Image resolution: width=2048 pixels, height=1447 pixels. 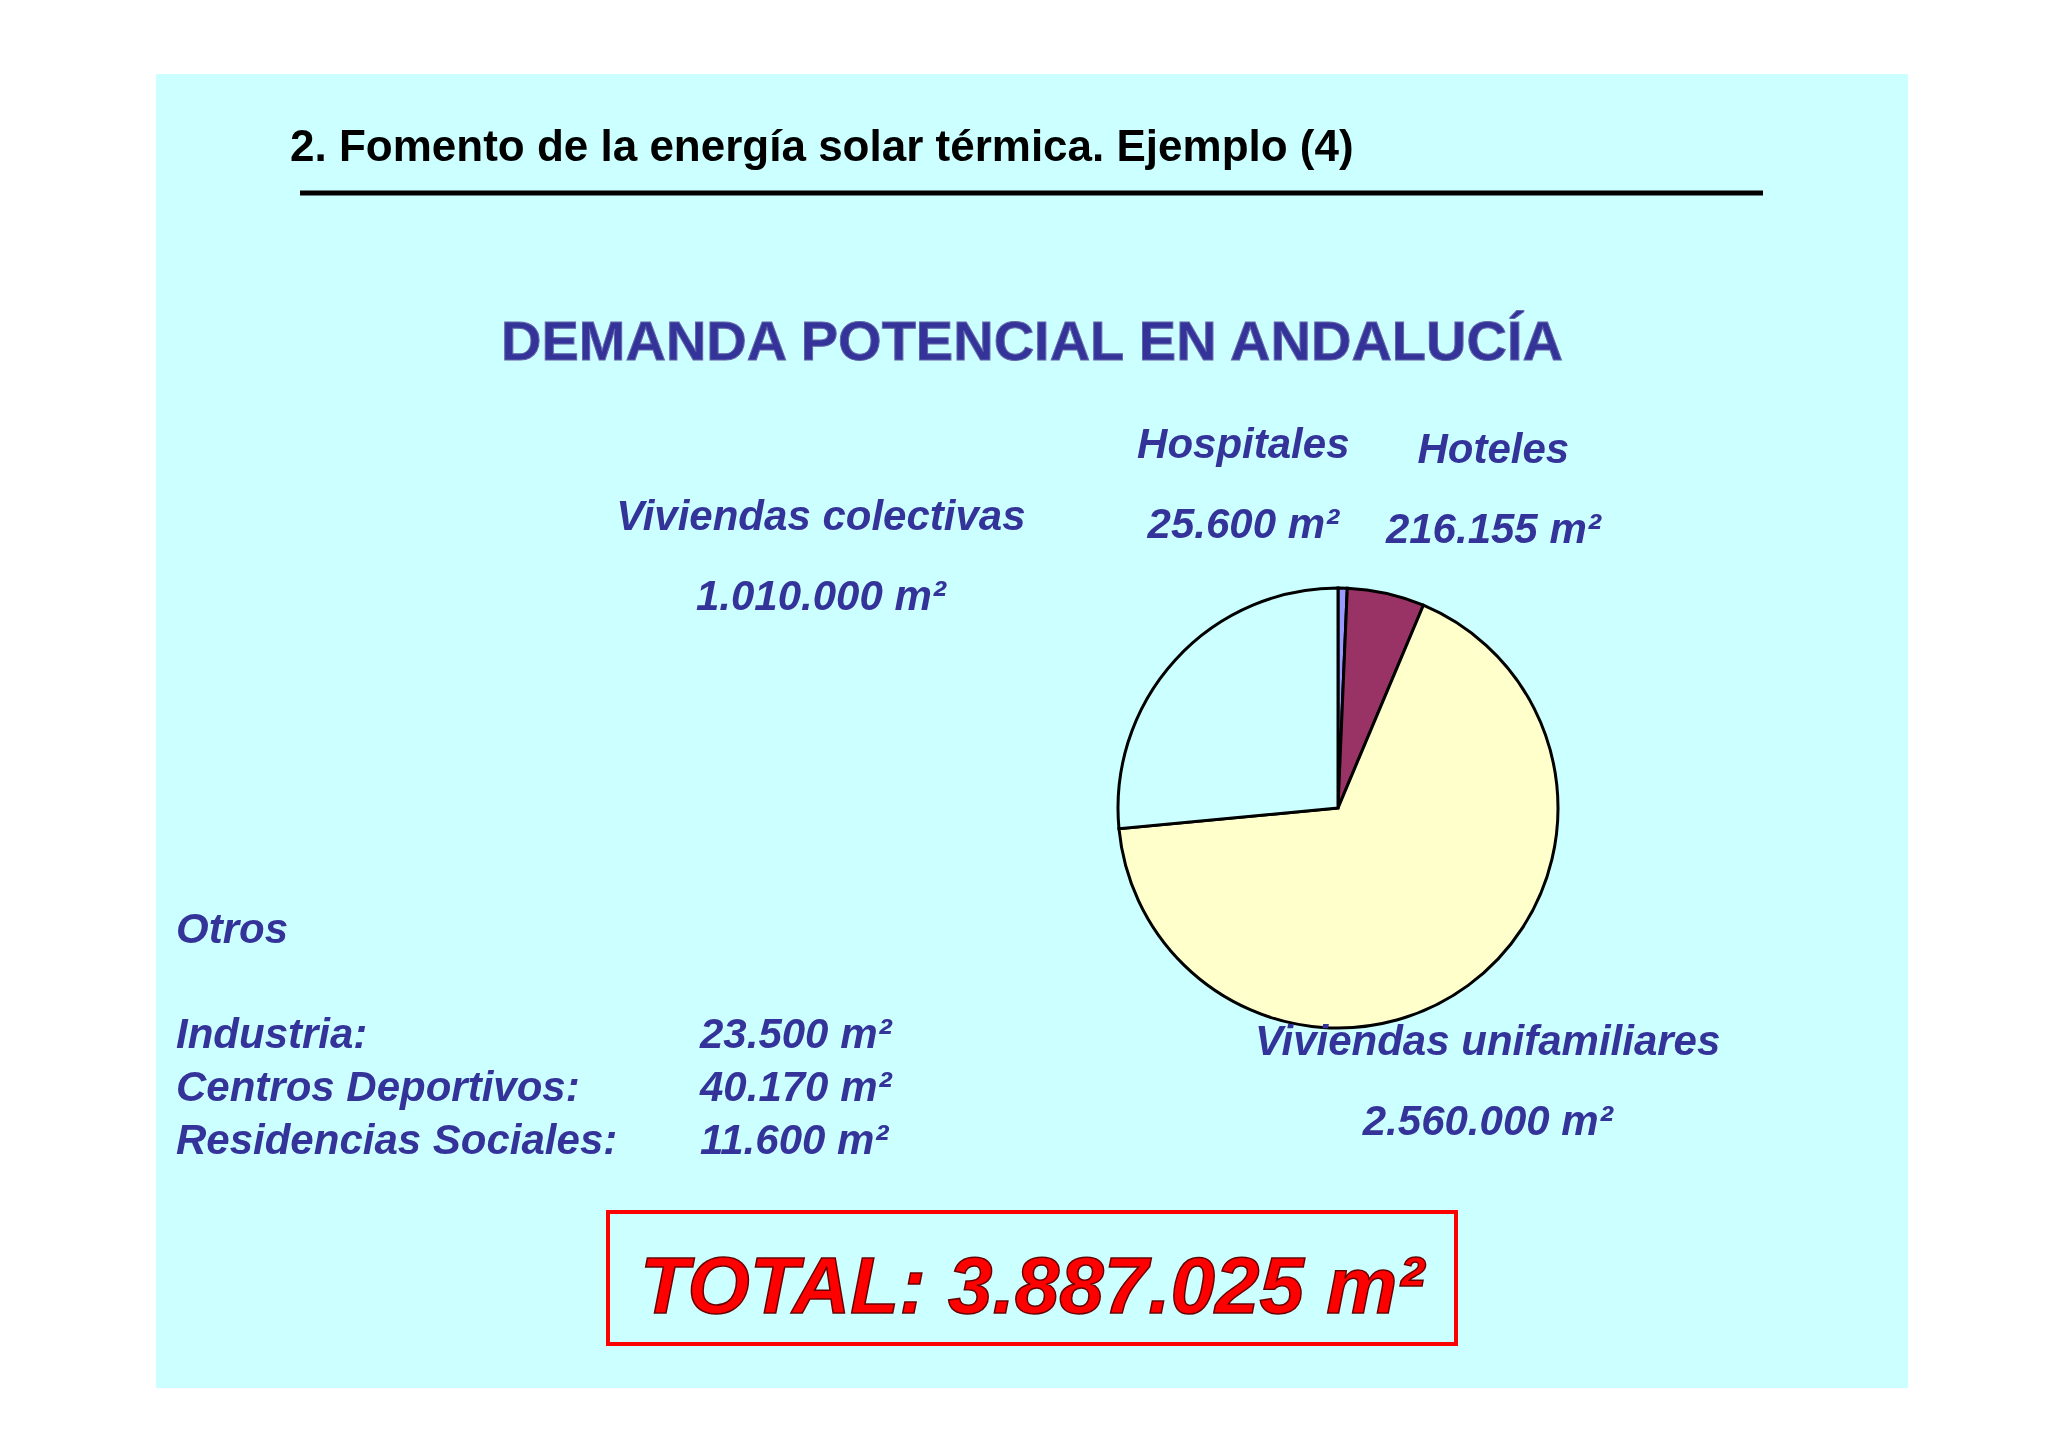 I want to click on chart-title: 2. Fomento de la energía solar térmica. Ejemplo (4), so click(x=822, y=145).